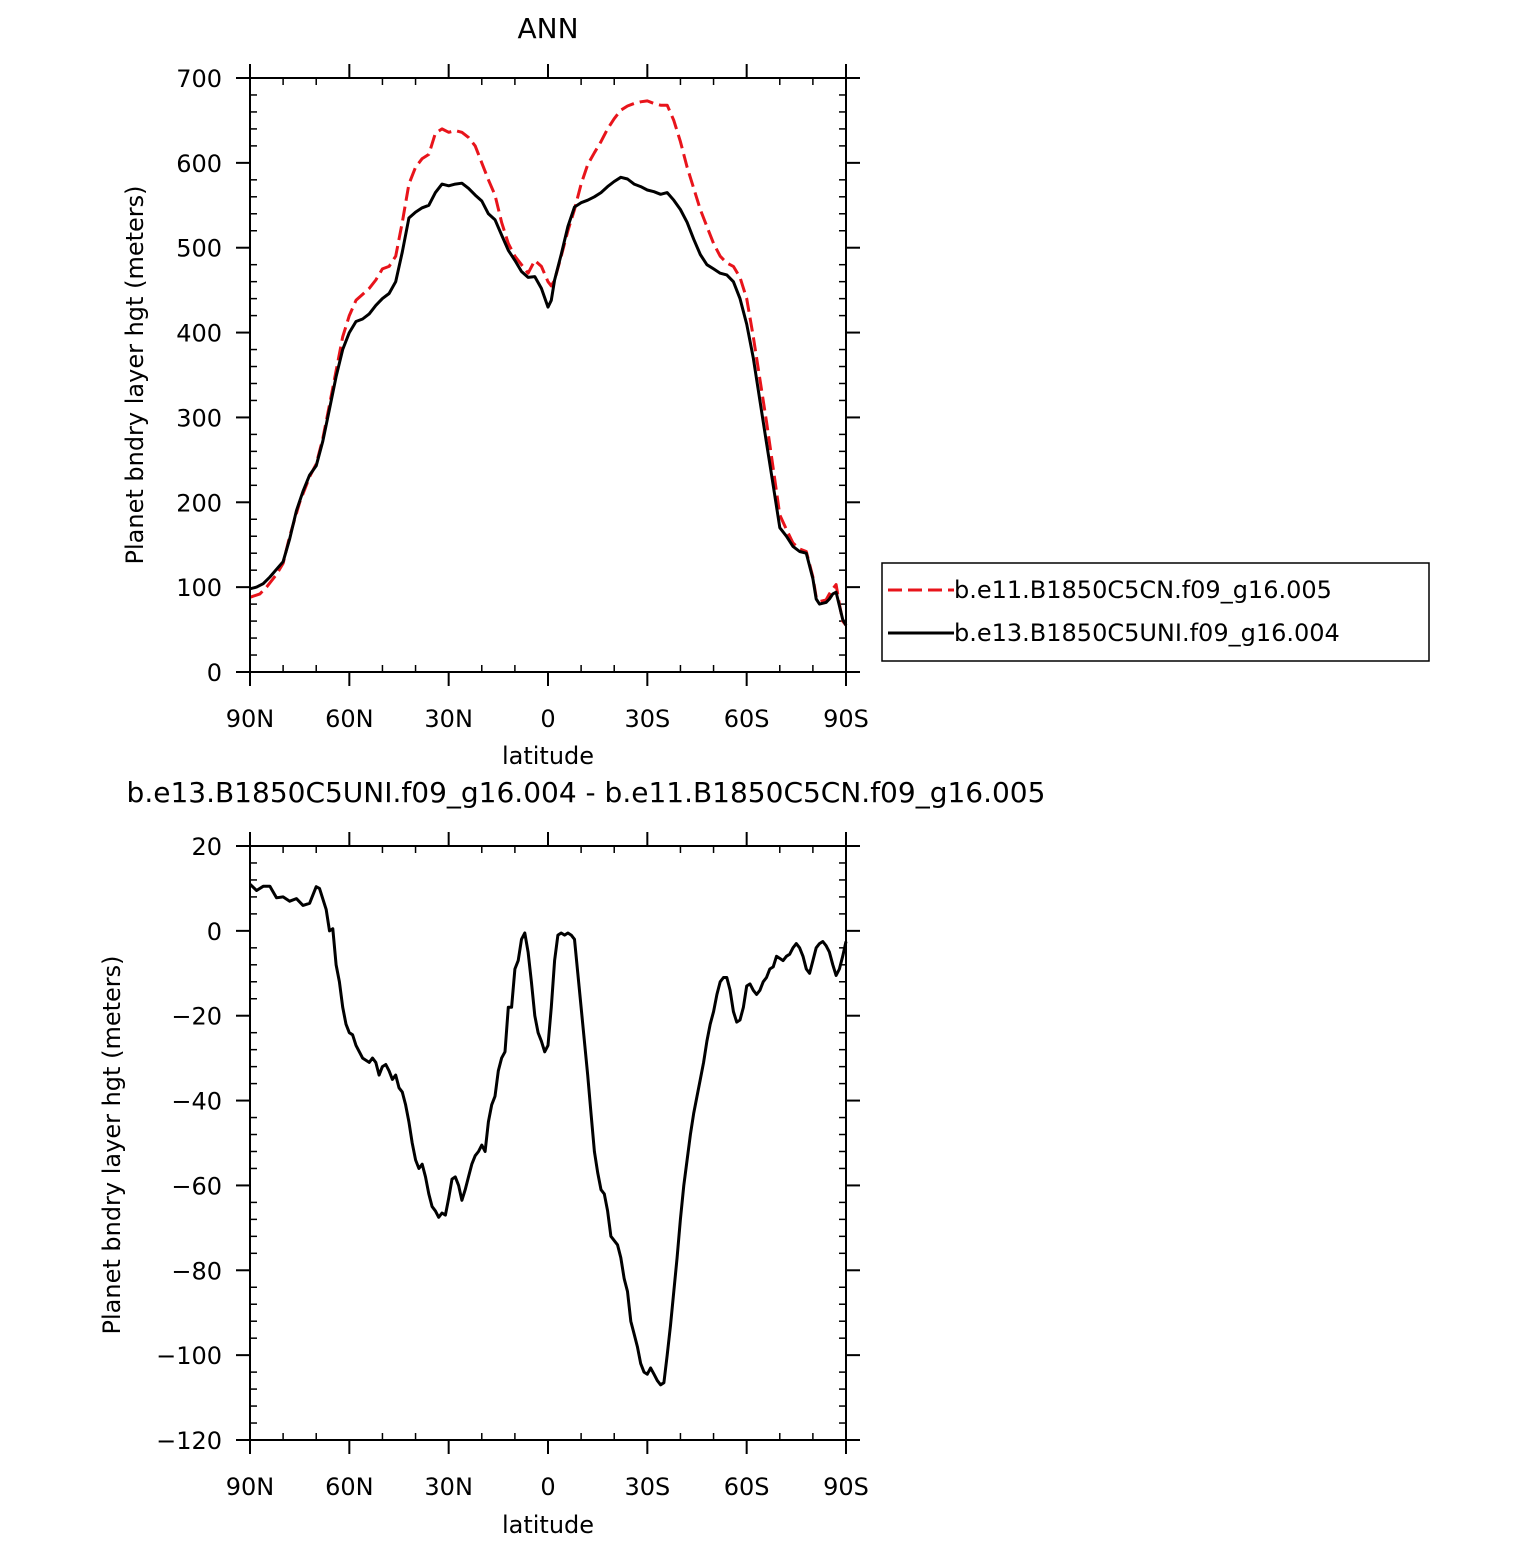 The height and width of the screenshot is (1547, 1535). I want to click on bottom-panel-y-axis-label: Planet bndry layer hgt (meters), so click(112, 1145).